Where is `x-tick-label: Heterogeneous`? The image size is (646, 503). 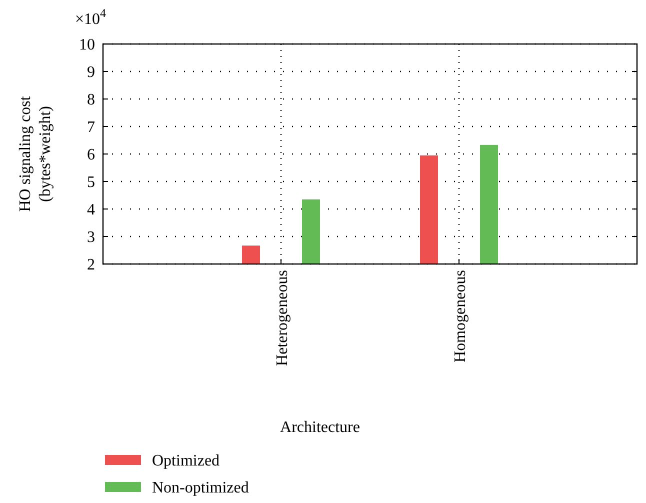
x-tick-label: Heterogeneous is located at coordinates (282, 318).